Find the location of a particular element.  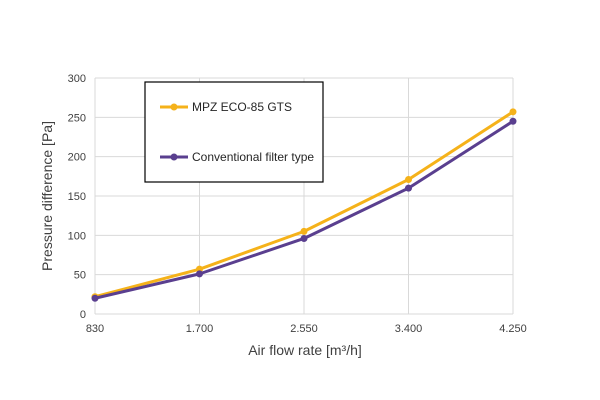

y-tick-label: 250 is located at coordinates (77, 118).